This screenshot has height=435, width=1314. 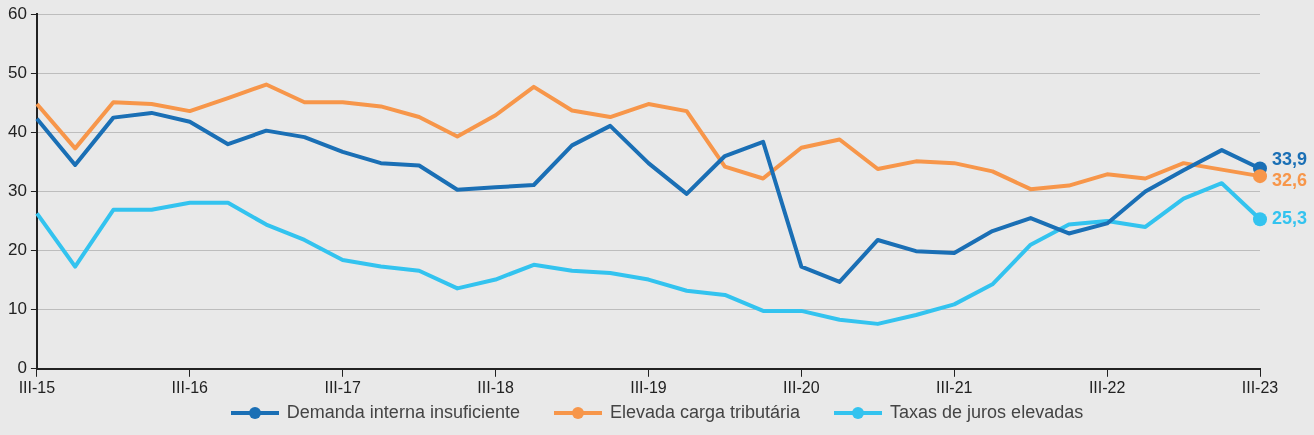 What do you see at coordinates (17, 72) in the screenshot?
I see `y-tick-label: 50` at bounding box center [17, 72].